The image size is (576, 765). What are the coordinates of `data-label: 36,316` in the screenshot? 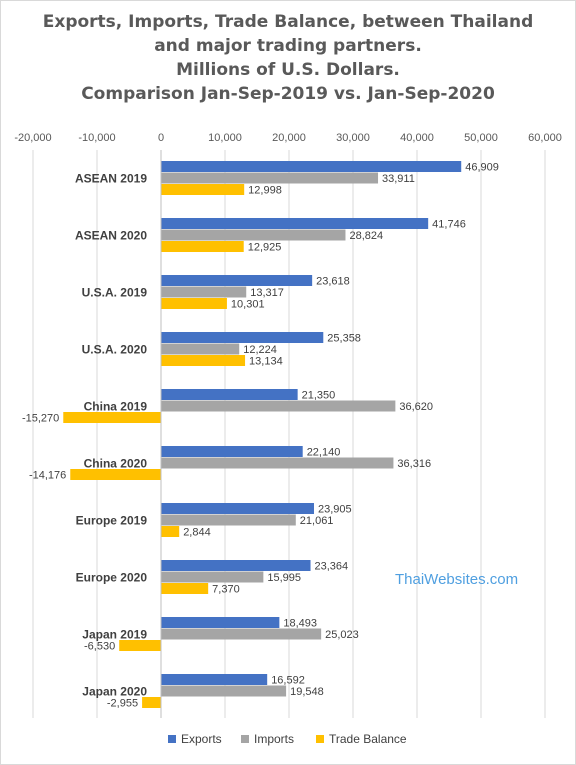 It's located at (414, 464).